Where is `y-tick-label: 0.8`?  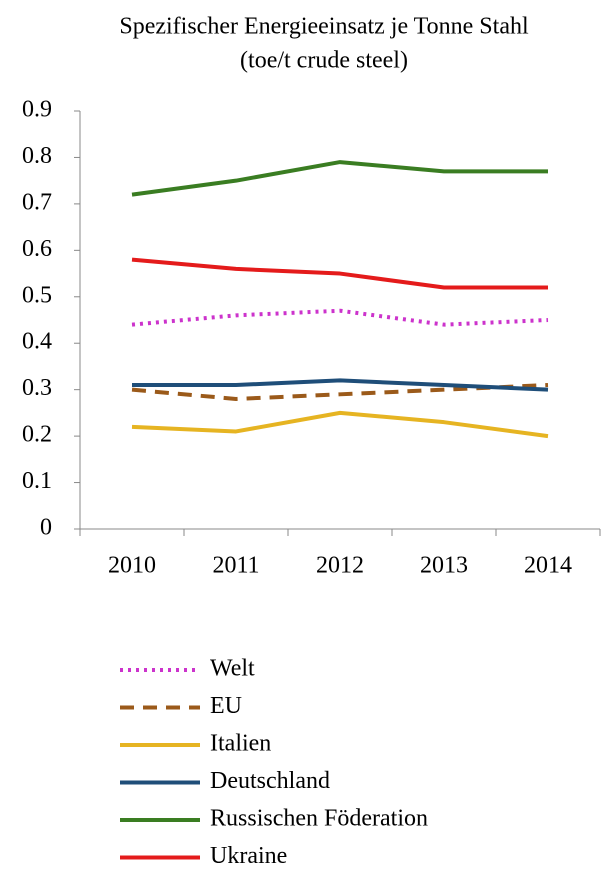
y-tick-label: 0.8 is located at coordinates (37, 156).